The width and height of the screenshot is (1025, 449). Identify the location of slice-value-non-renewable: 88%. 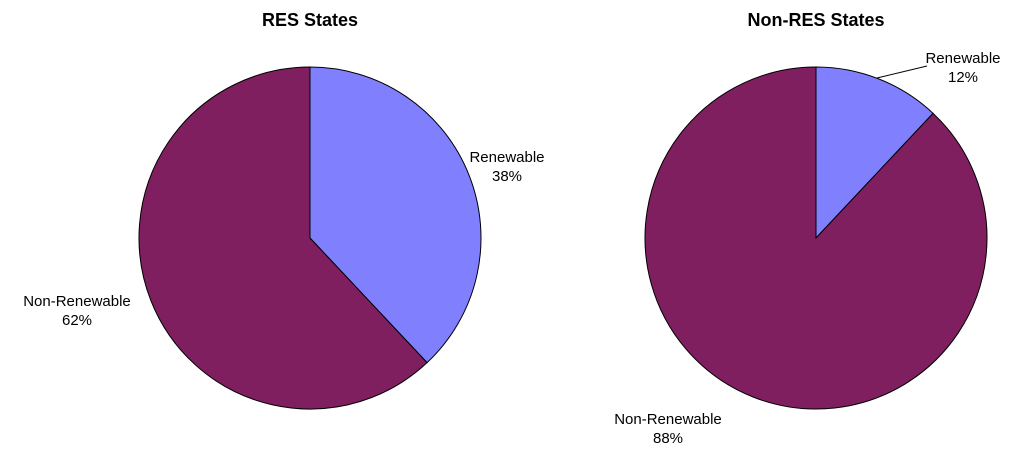
(668, 438).